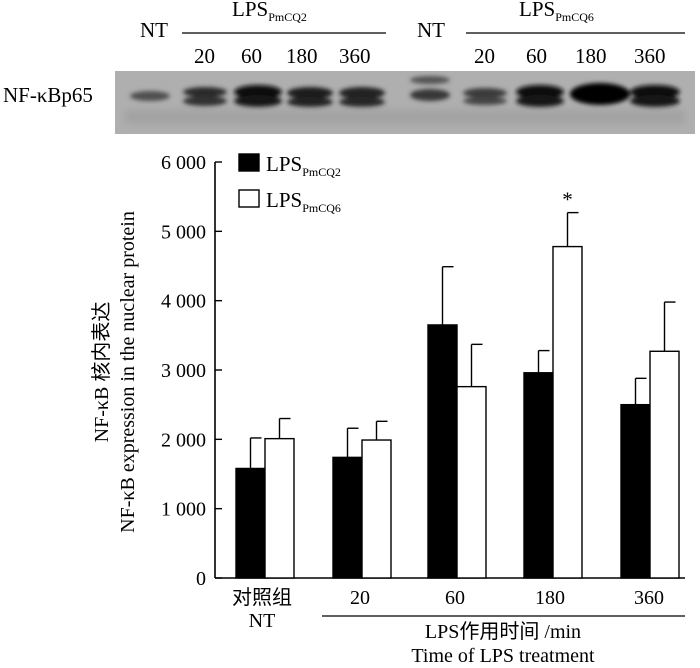 The height and width of the screenshot is (668, 700). I want to click on blot-haze-strip, so click(405, 117).